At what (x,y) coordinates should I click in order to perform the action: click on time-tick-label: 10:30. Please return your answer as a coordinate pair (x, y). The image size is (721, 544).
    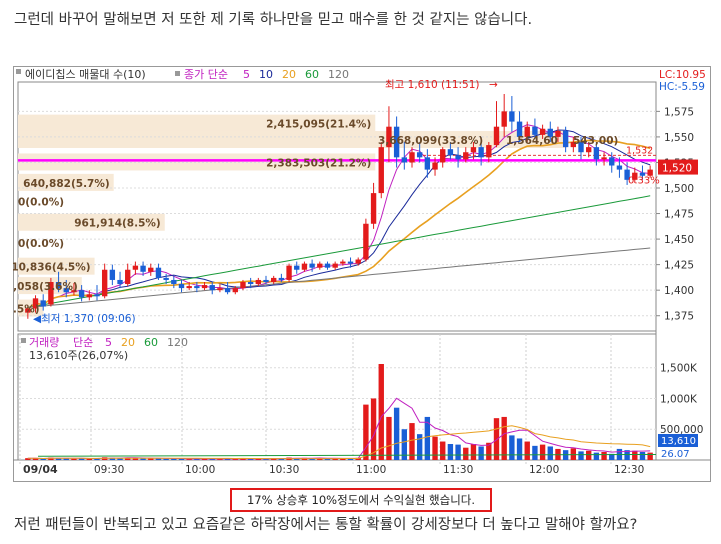
    Looking at the image, I should click on (284, 470).